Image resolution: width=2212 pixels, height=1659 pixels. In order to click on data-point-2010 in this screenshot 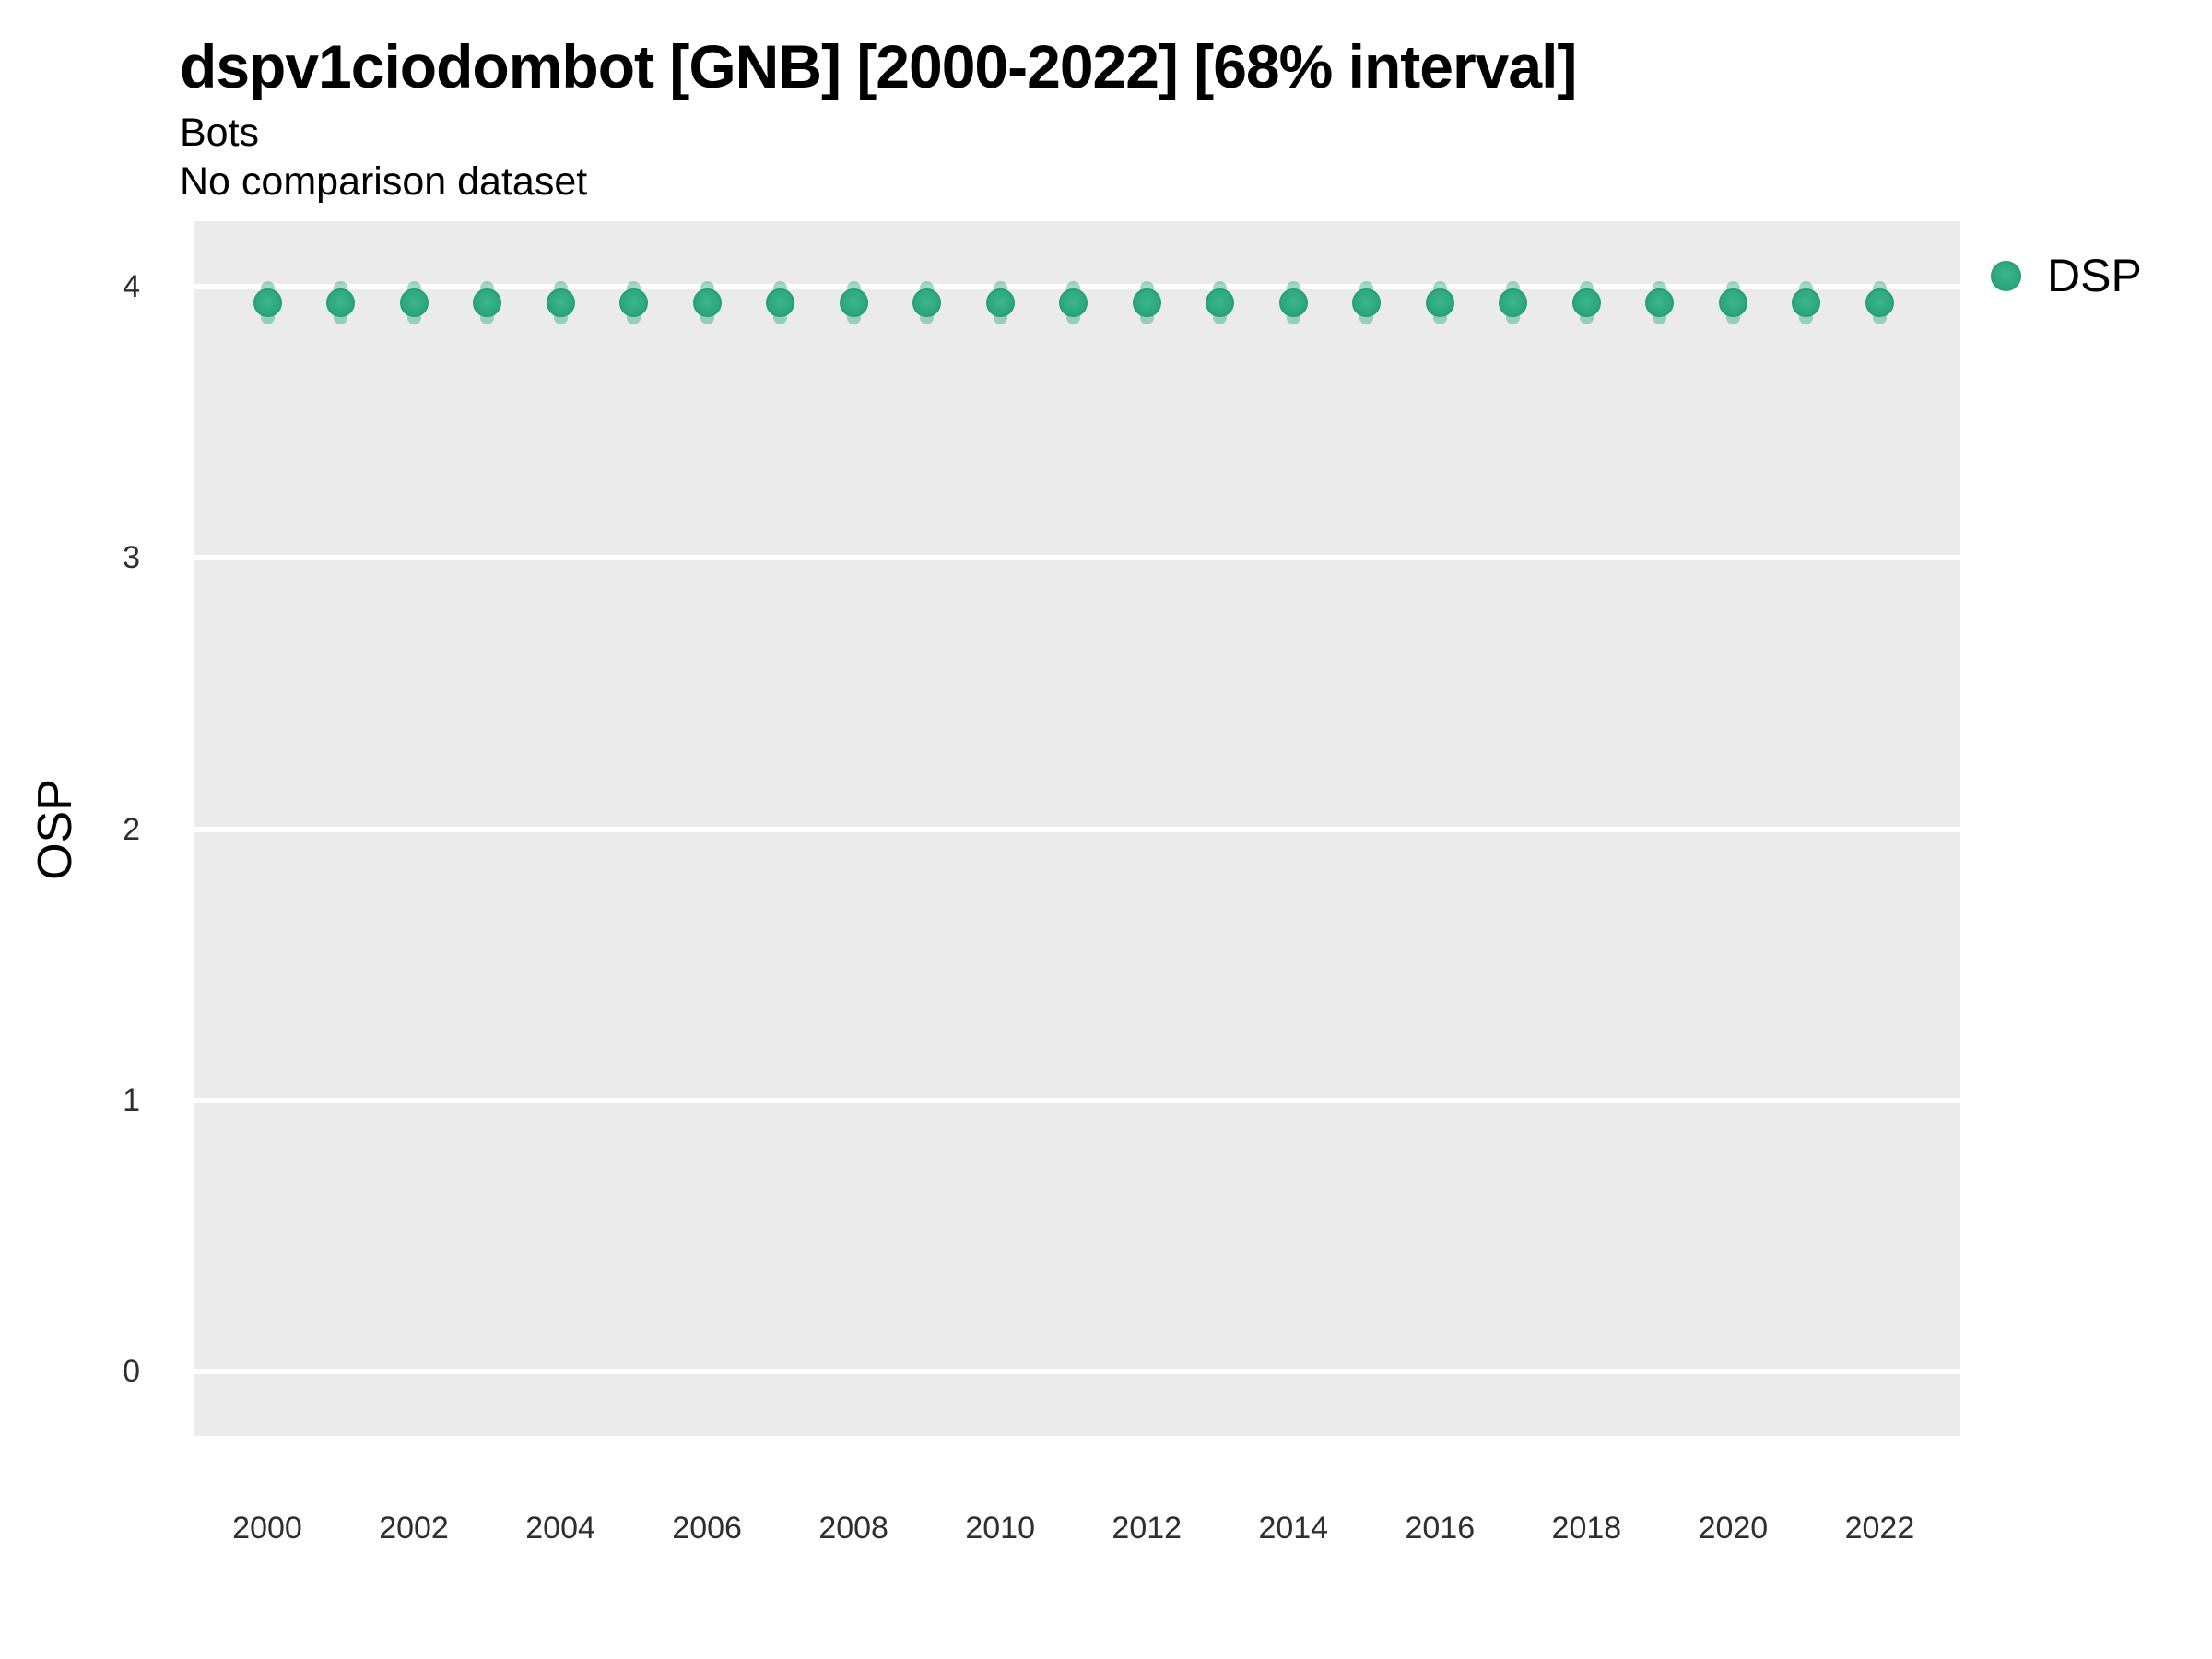, I will do `click(1000, 303)`.